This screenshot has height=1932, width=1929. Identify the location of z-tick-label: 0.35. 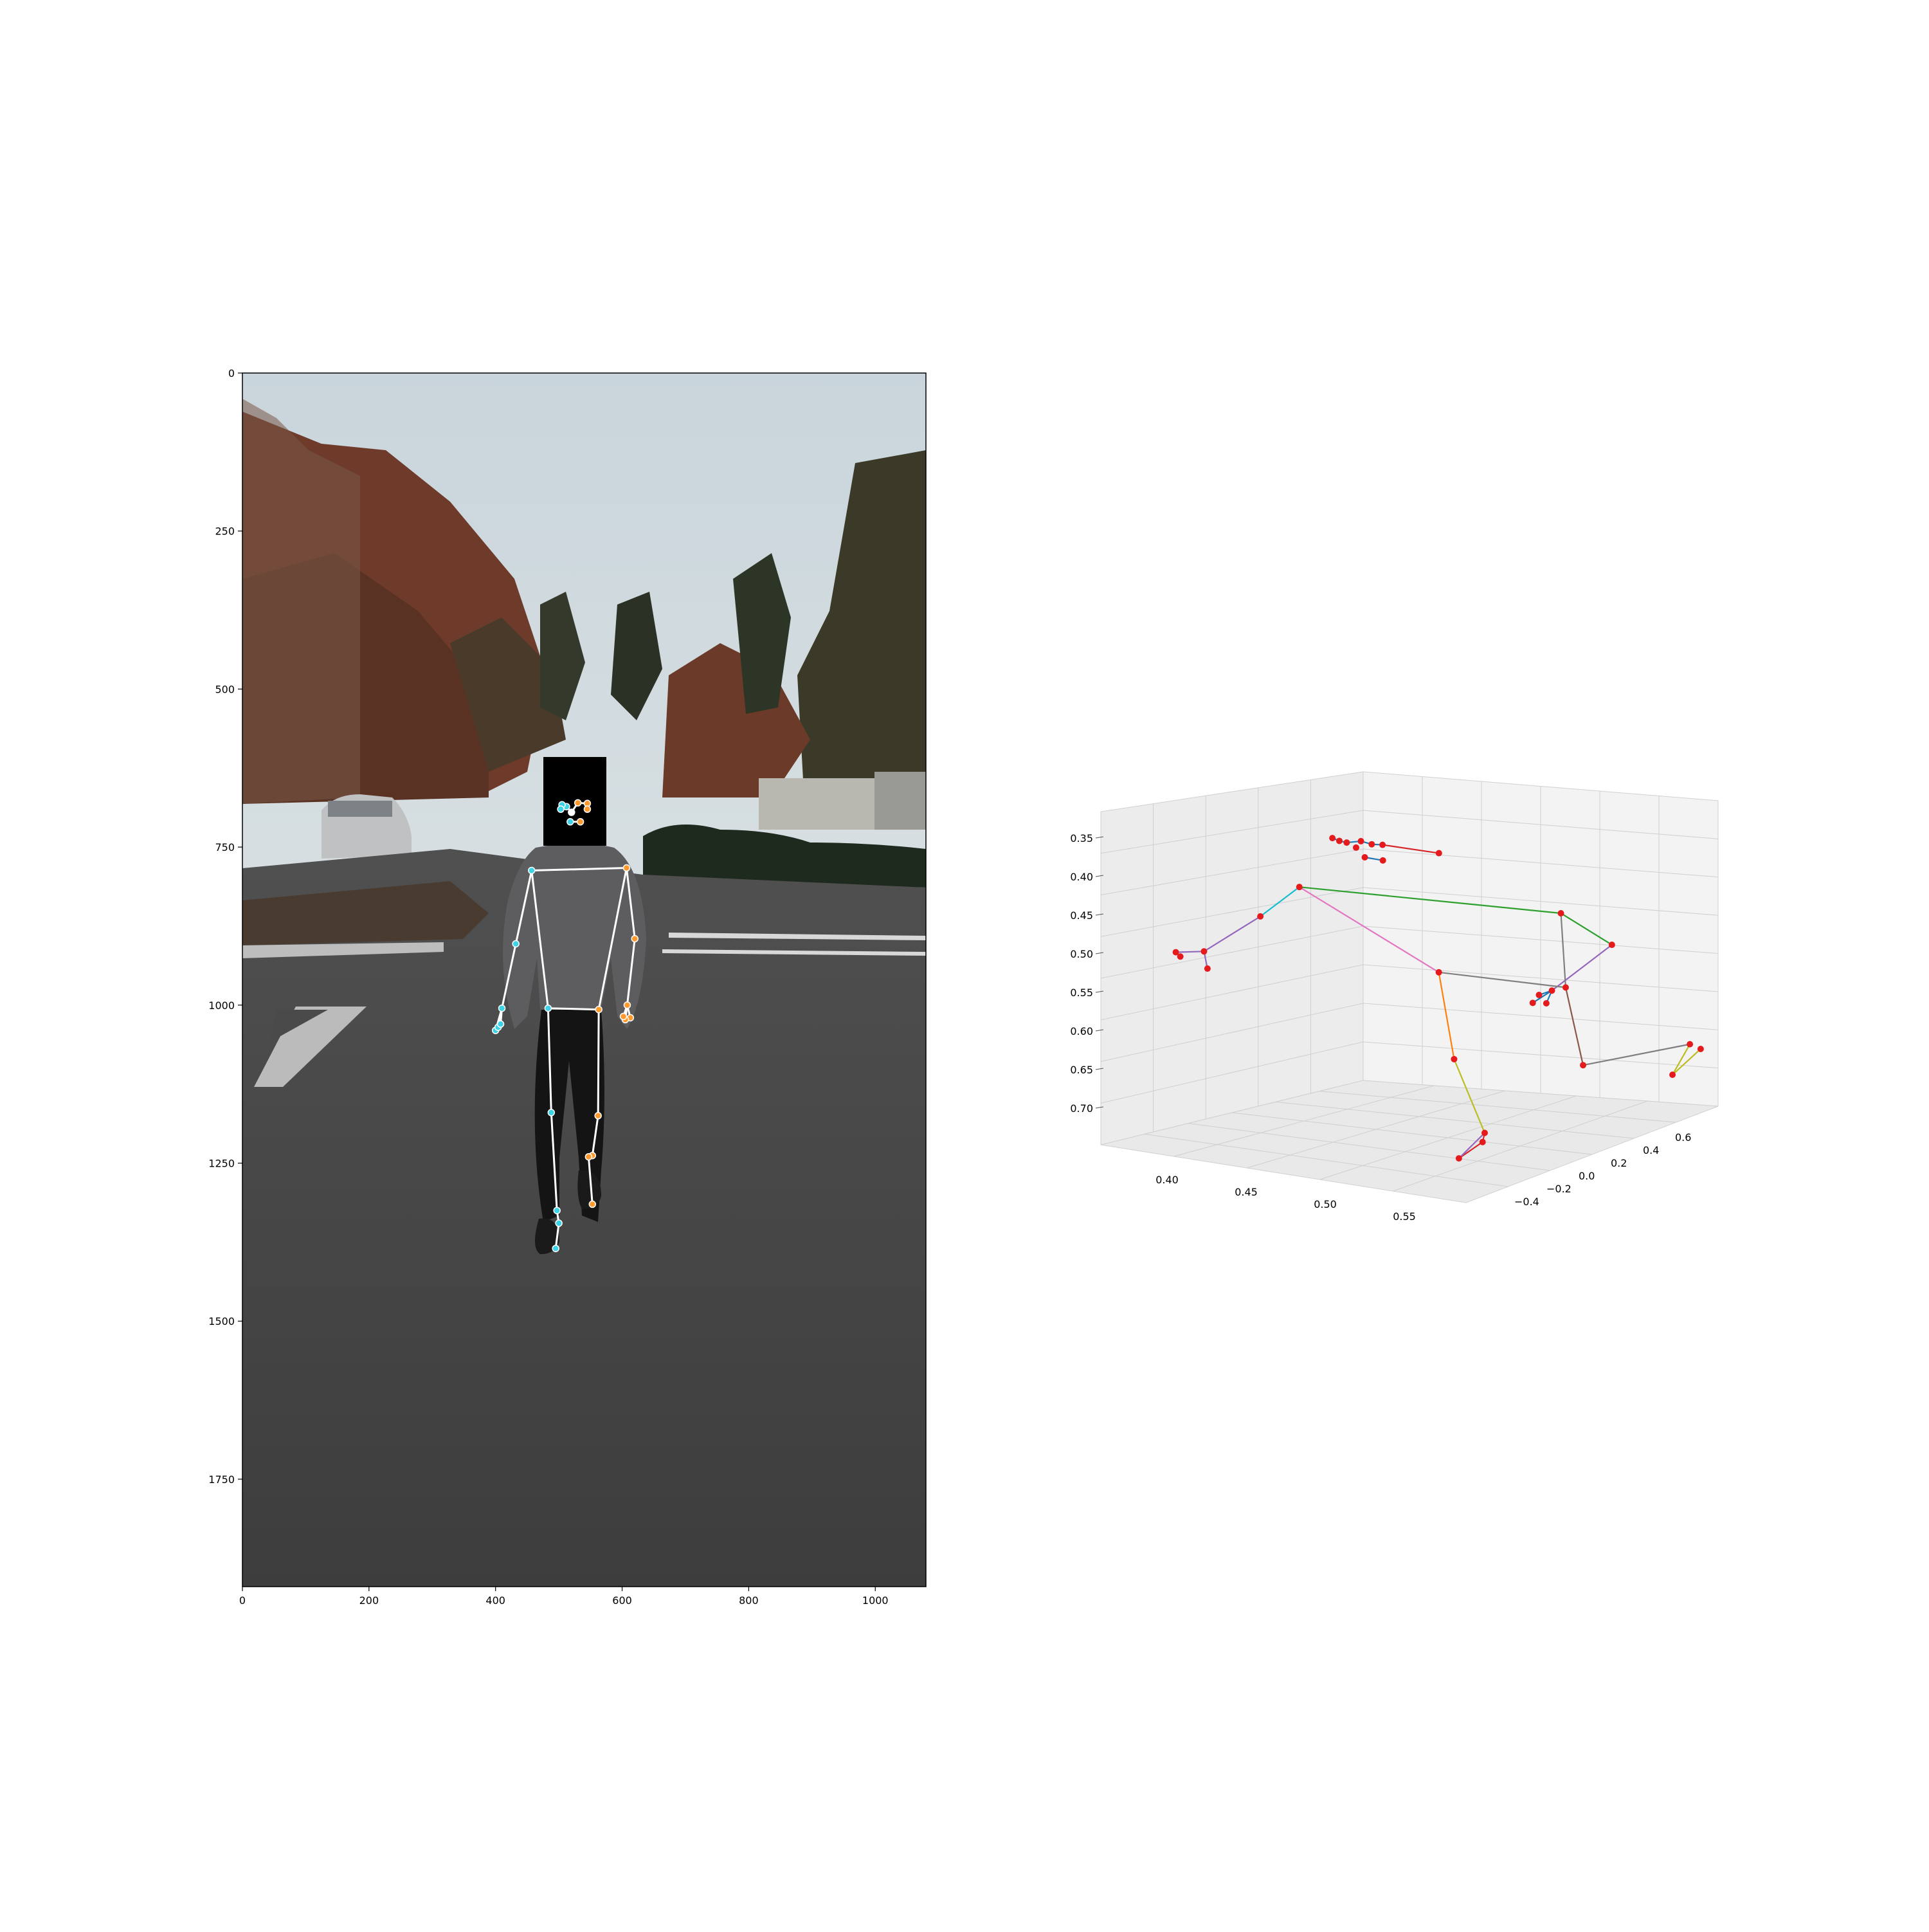
(1081, 838).